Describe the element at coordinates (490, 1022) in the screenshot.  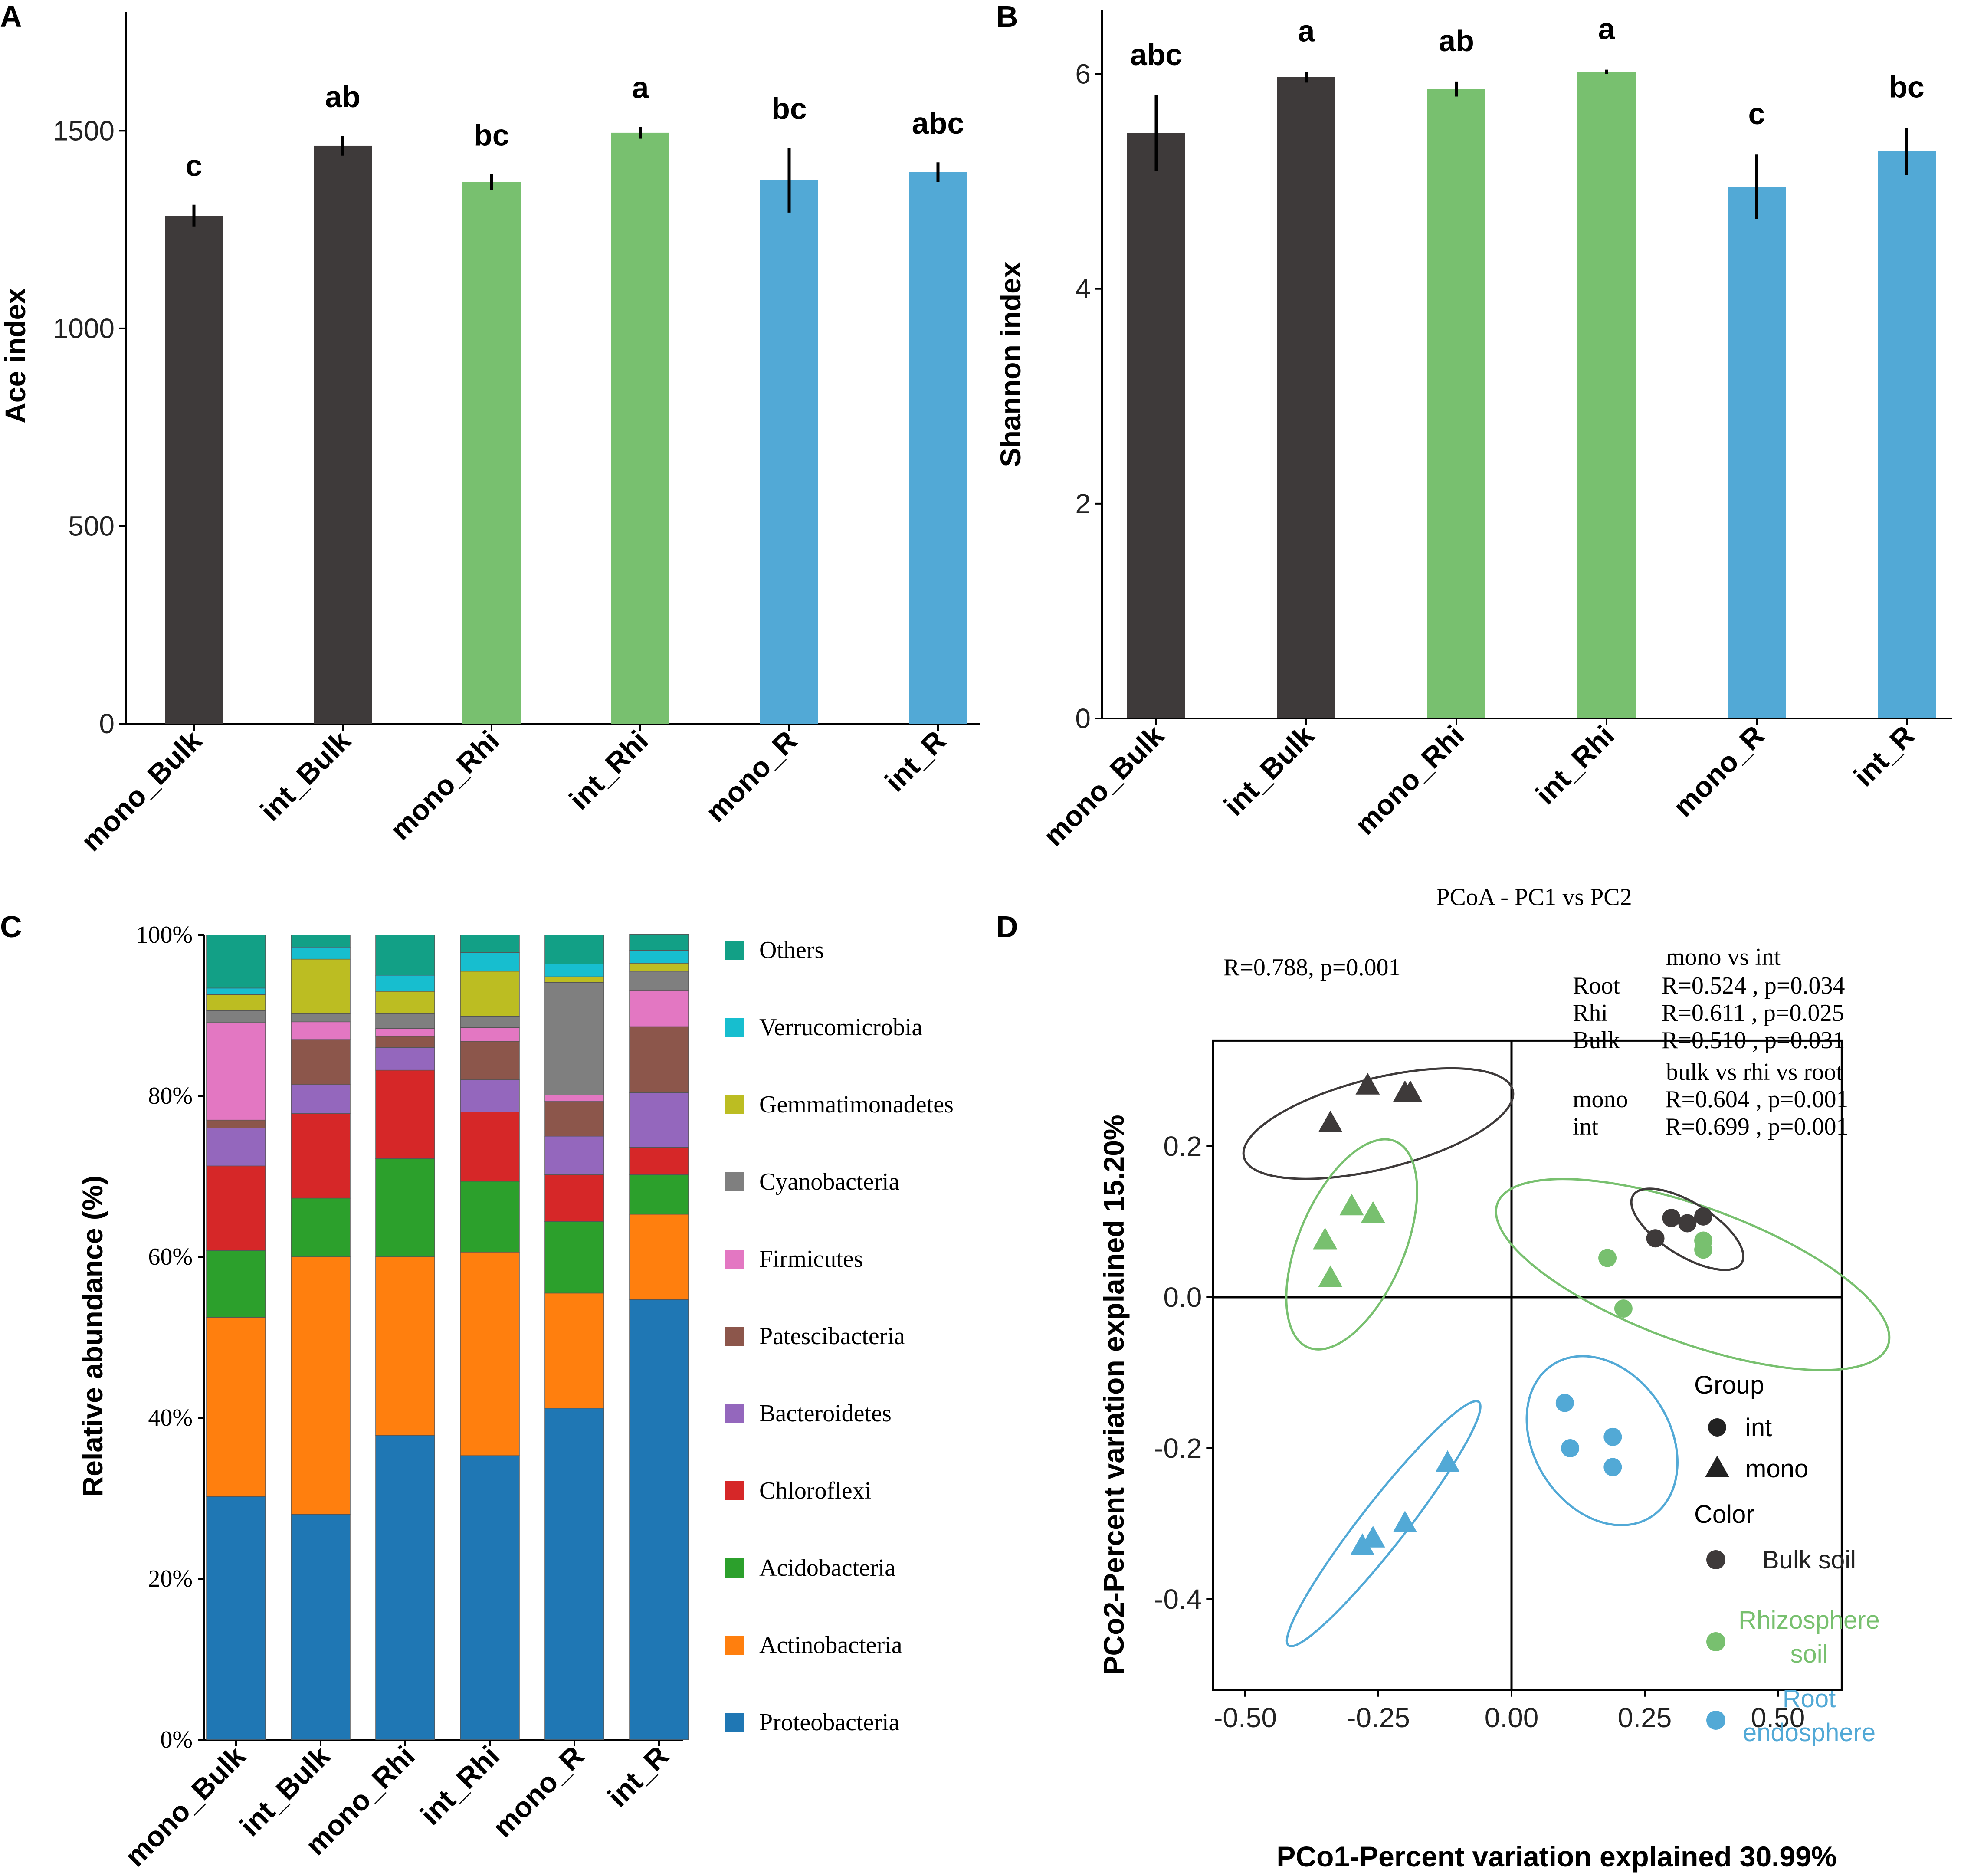
I see `segment-int-rhi-cyanobacteria` at that location.